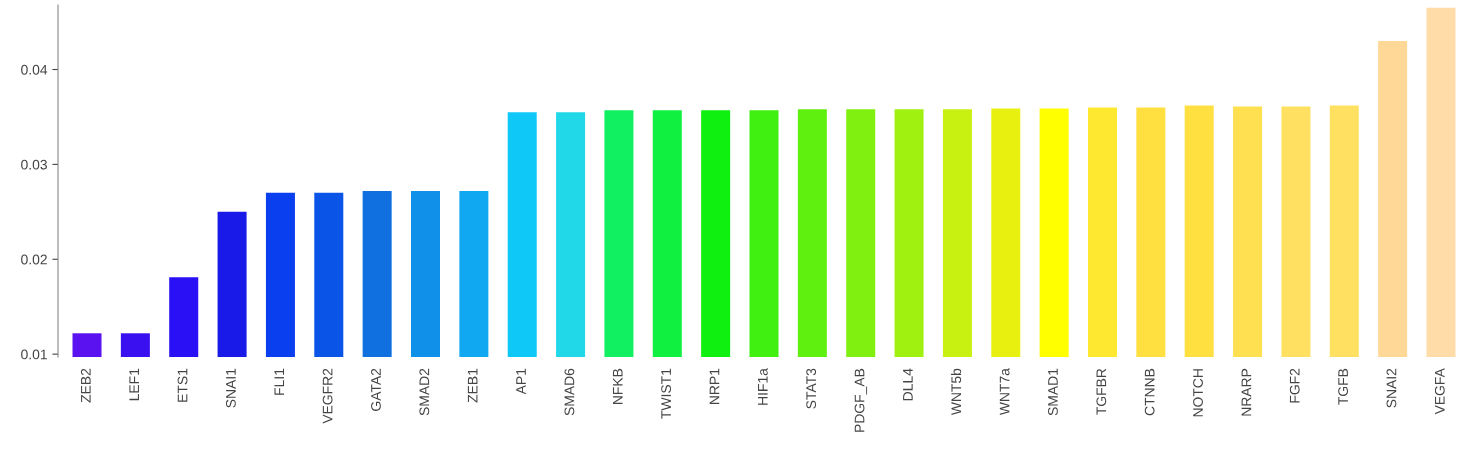  Describe the element at coordinates (34, 259) in the screenshot. I see `y-tick-label: 0.02` at that location.